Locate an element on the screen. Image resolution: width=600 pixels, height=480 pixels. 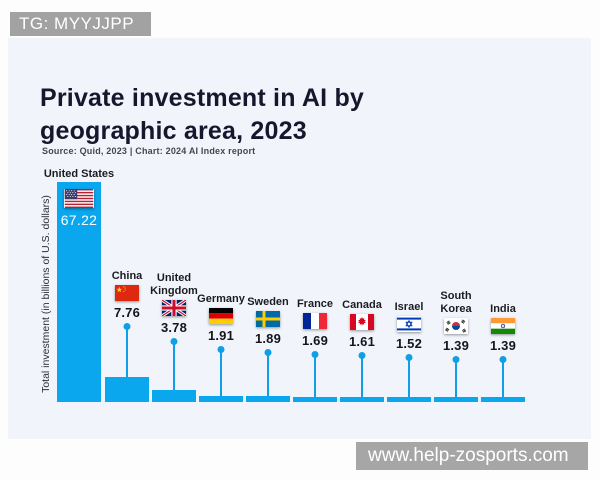
bar-column-uk: United Kingdom 3.78 is located at coordinates (174, 238).